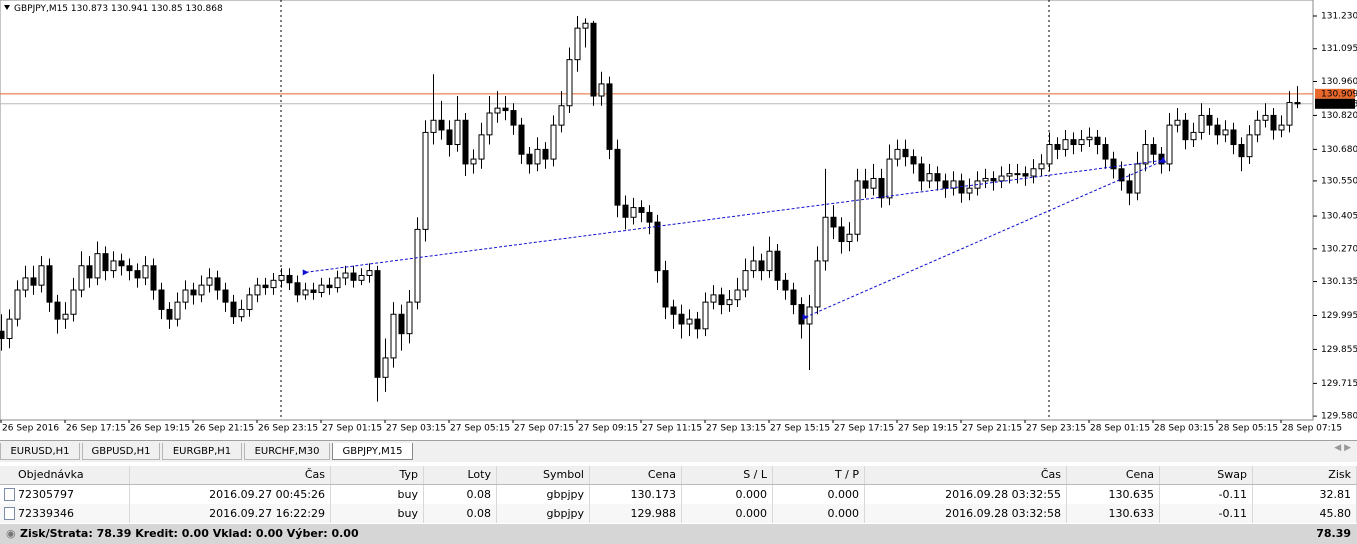  Describe the element at coordinates (805, 317) in the screenshot. I see `trade-open-marker` at that location.